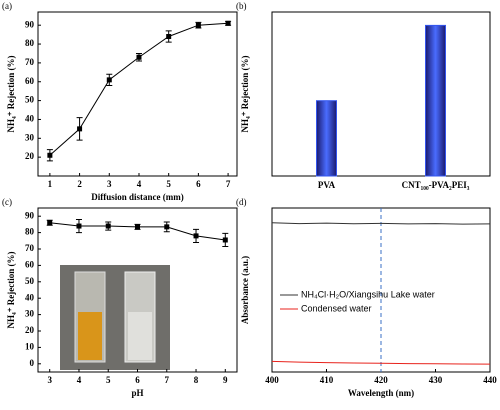 Image resolution: width=500 pixels, height=410 pixels. I want to click on x-tick-label: 400, so click(272, 380).